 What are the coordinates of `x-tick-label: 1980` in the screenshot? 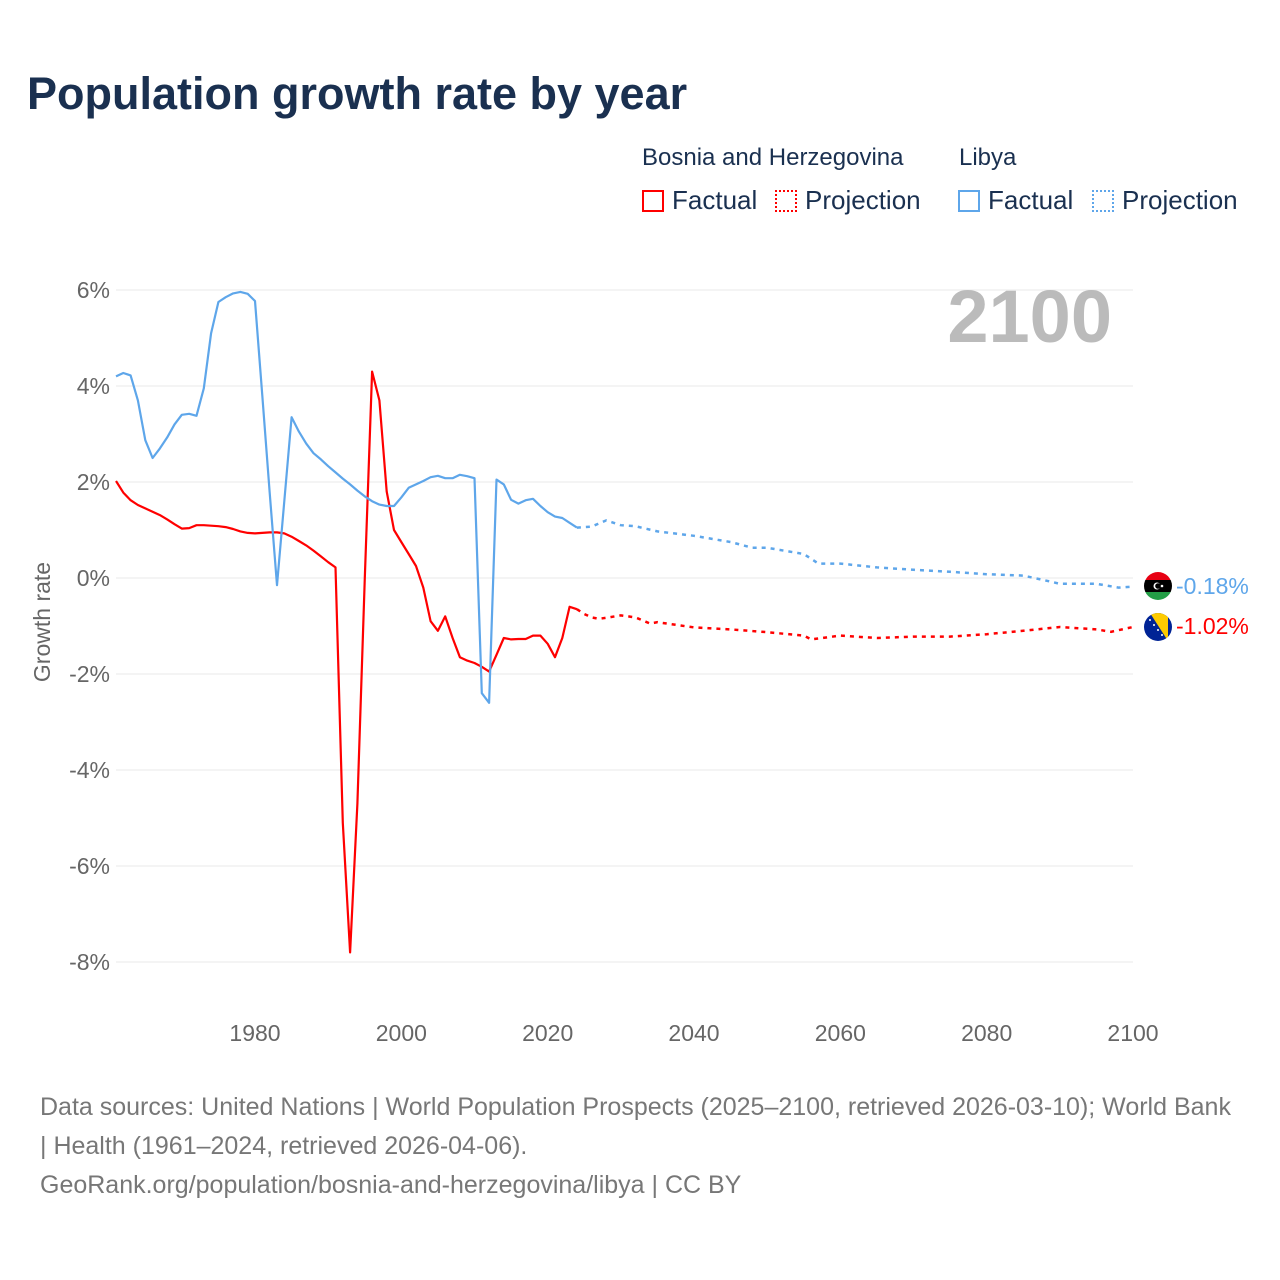 It's located at (254, 1033).